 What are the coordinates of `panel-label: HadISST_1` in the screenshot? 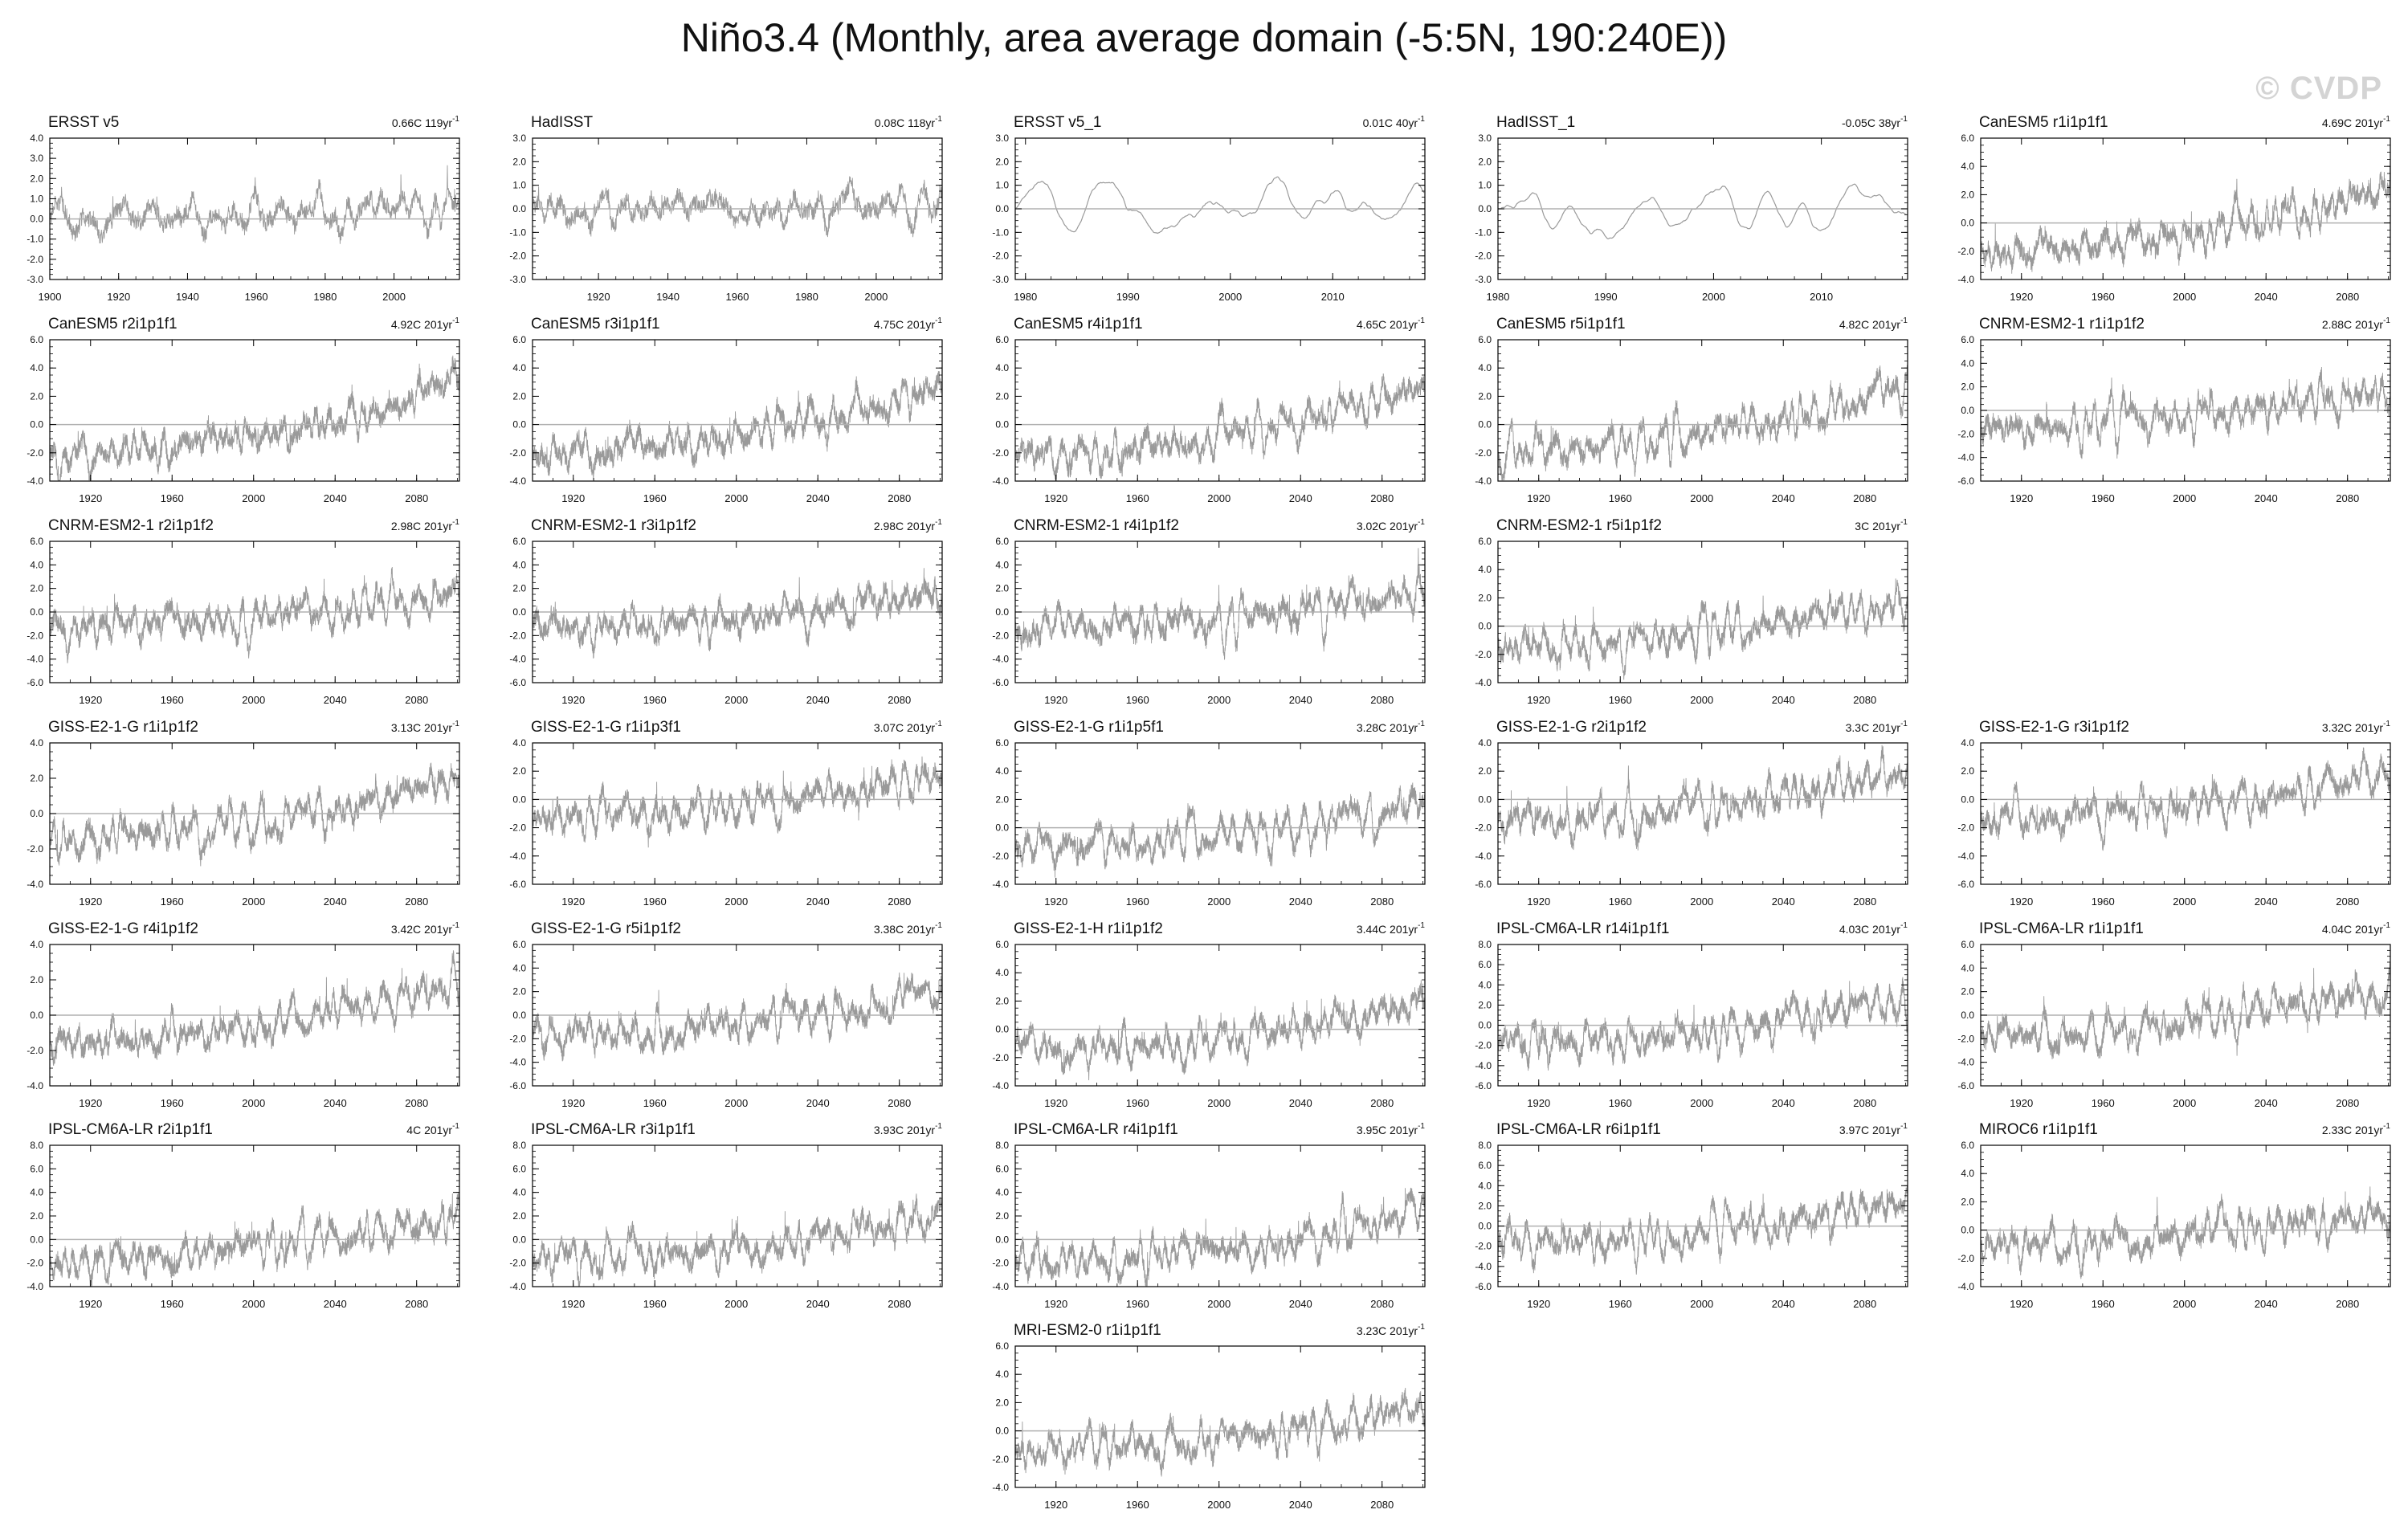 It's located at (1536, 122).